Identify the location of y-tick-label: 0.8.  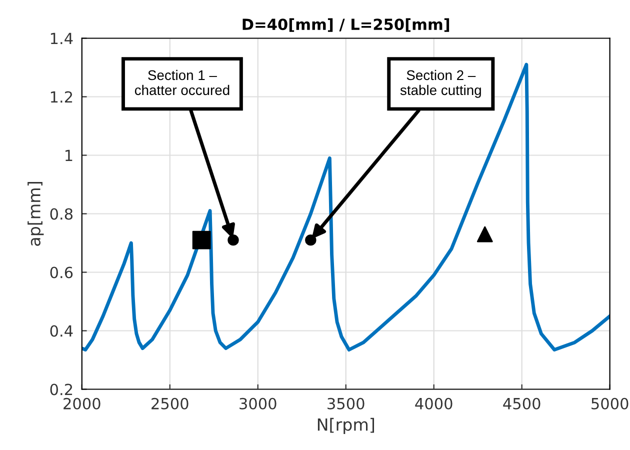
(61, 214).